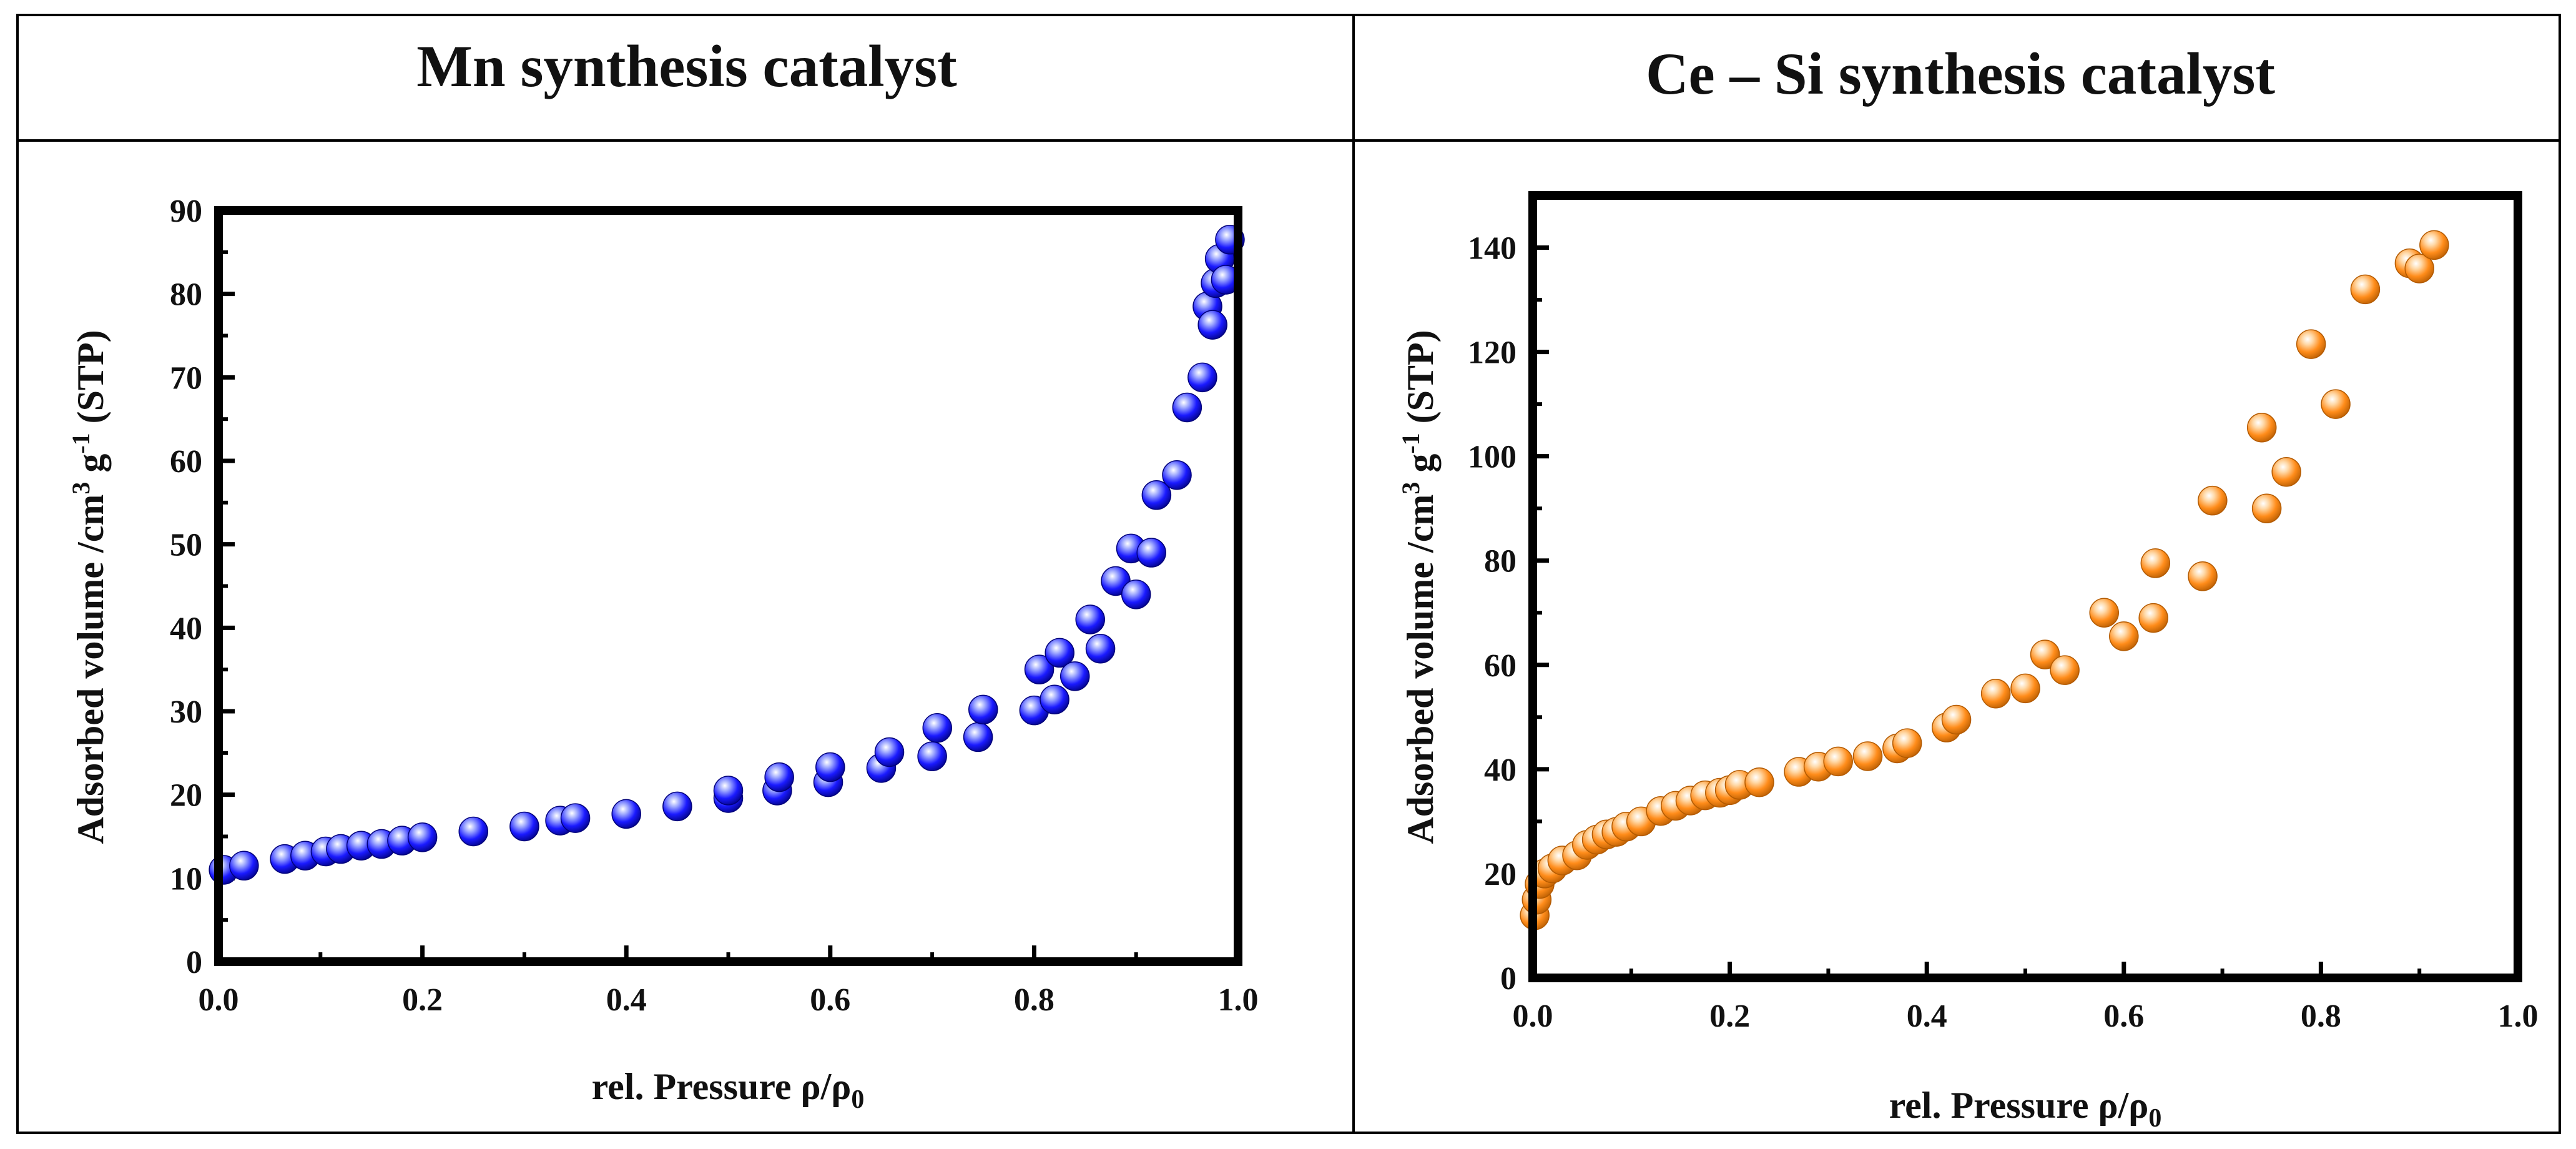 The height and width of the screenshot is (1149, 2576). What do you see at coordinates (186, 545) in the screenshot?
I see `y-tick-label: 50` at bounding box center [186, 545].